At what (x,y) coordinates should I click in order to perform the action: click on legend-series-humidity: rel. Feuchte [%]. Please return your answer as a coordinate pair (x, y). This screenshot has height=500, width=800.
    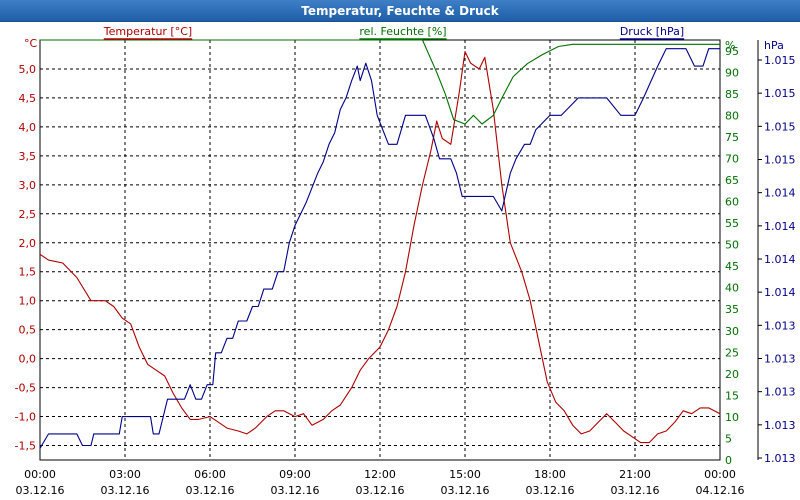
    Looking at the image, I should click on (402, 31).